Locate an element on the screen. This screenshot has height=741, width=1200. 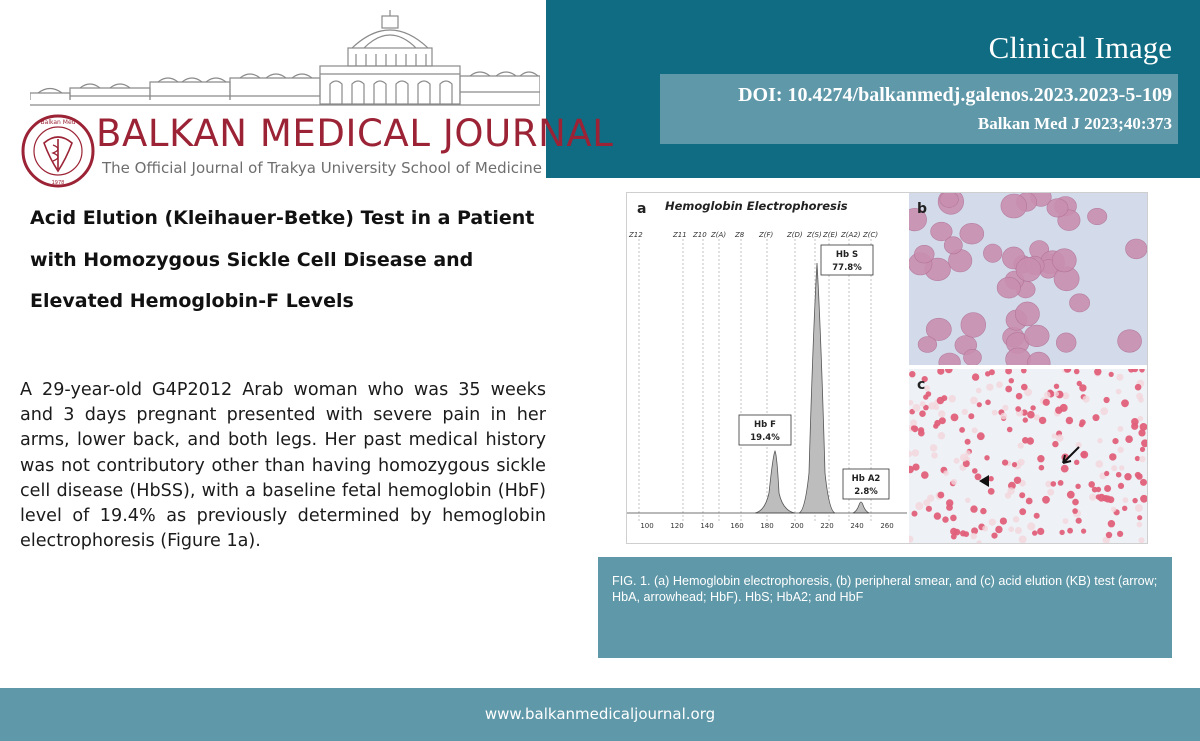
x-tick: 260 is located at coordinates (886, 526).